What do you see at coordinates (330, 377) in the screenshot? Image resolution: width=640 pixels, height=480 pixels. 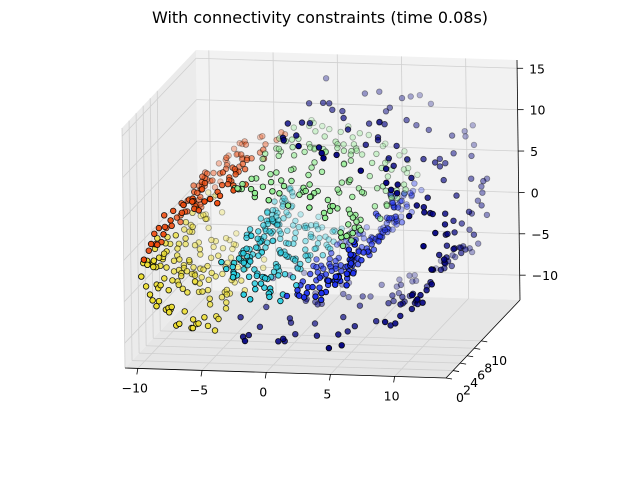 I see `x-tick` at bounding box center [330, 377].